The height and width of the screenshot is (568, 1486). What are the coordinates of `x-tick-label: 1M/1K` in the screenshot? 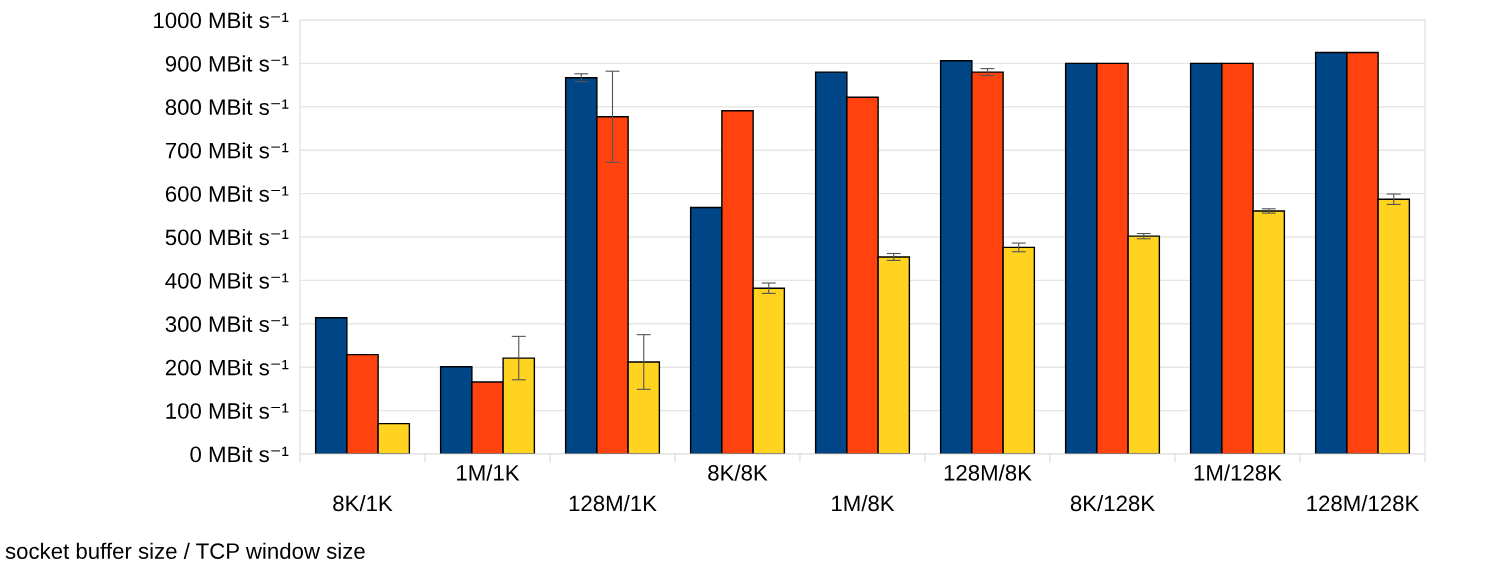 It's located at (488, 472).